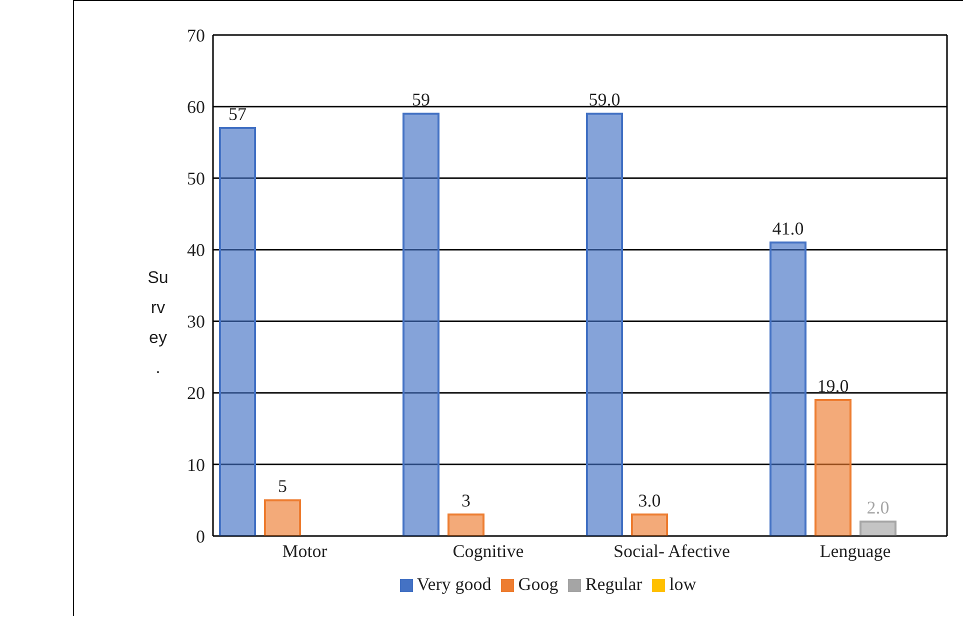 Image resolution: width=963 pixels, height=623 pixels. What do you see at coordinates (282, 486) in the screenshot?
I see `data-label: 5` at bounding box center [282, 486].